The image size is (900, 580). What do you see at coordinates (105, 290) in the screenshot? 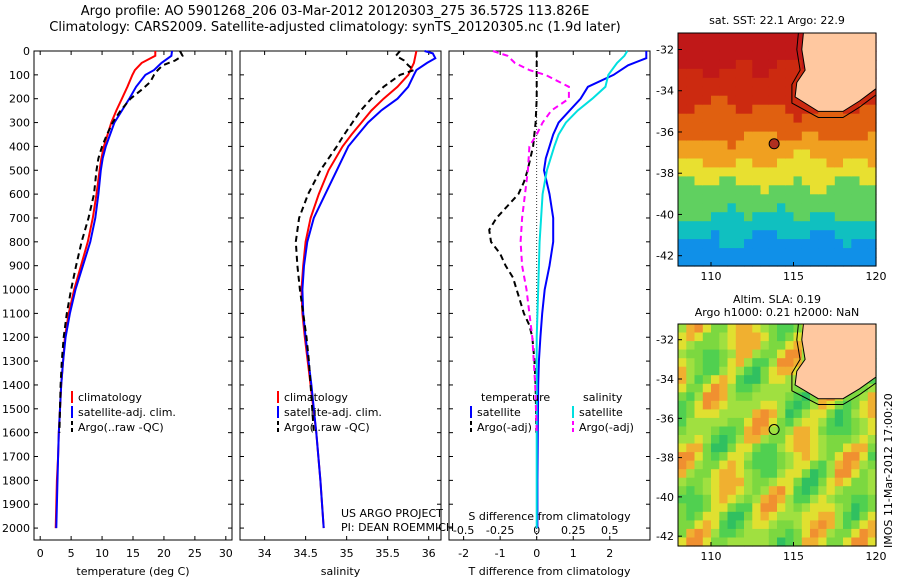
I see `series-line-climatology` at bounding box center [105, 290].